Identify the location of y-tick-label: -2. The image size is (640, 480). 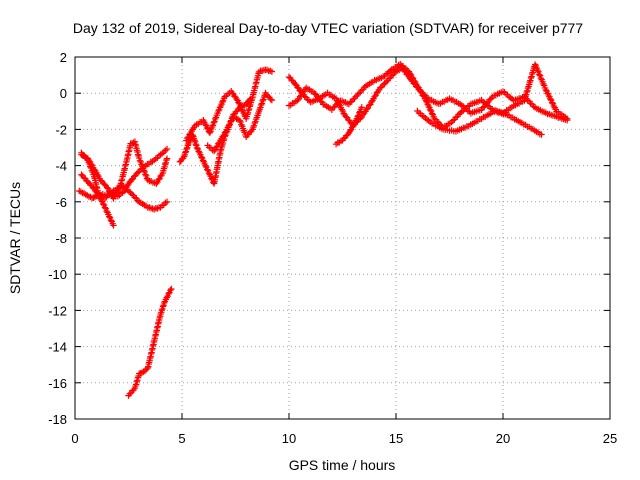
(61, 129).